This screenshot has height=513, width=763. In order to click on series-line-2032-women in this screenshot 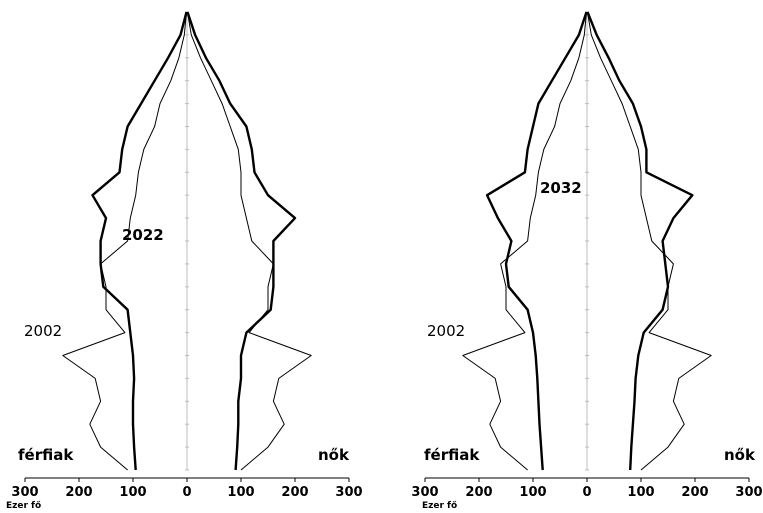, I will do `click(640, 241)`.